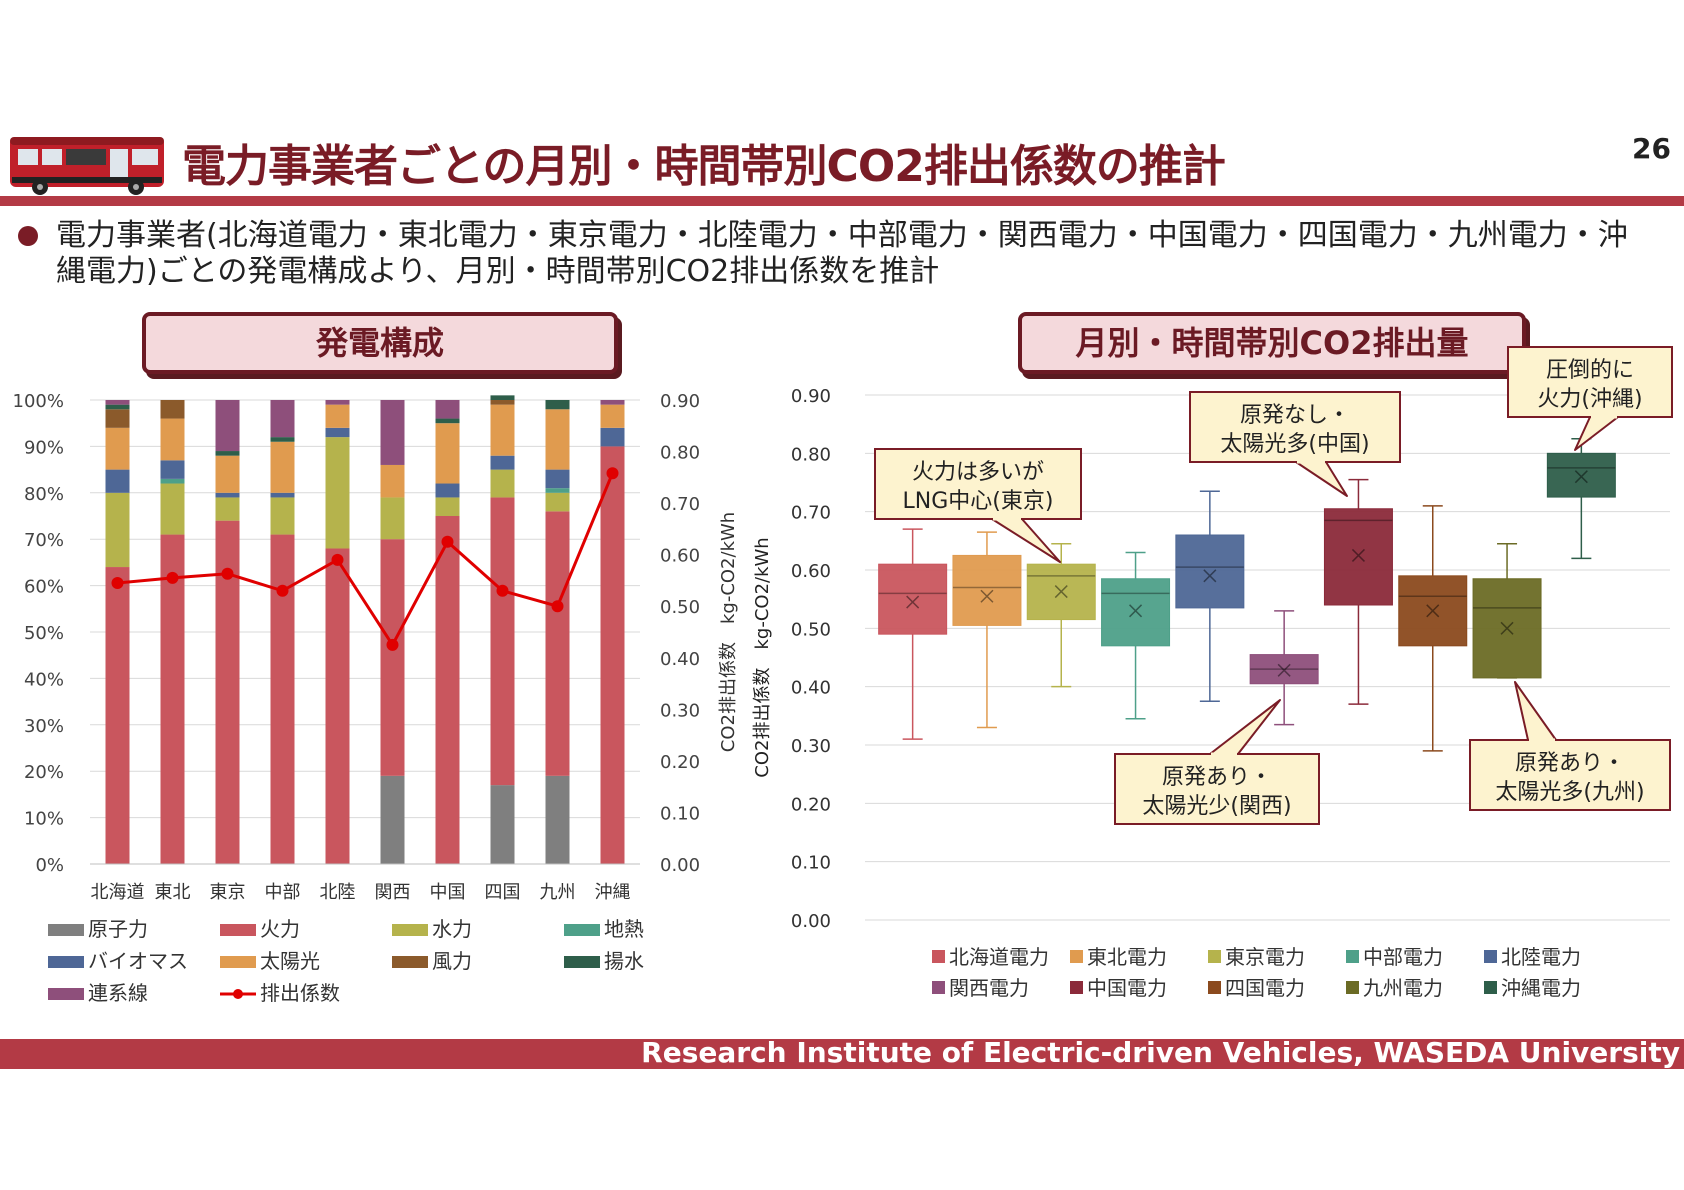 This screenshot has width=1684, height=1190. What do you see at coordinates (680, 607) in the screenshot?
I see `y2-tick-label: 0.50` at bounding box center [680, 607].